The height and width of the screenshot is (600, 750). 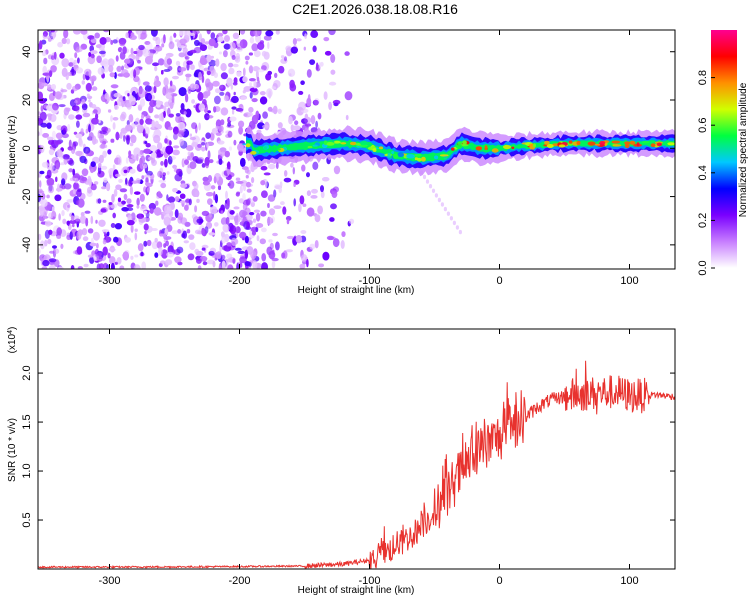 I want to click on y-tick-label: -20, so click(x=27, y=197).